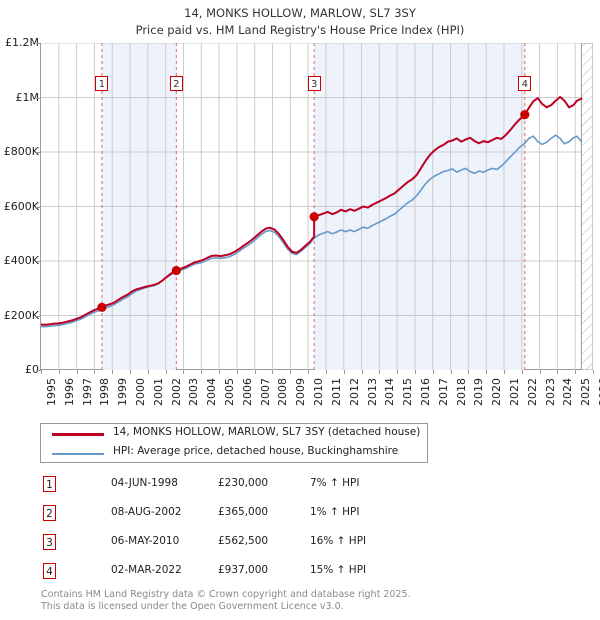 This screenshot has height=620, width=600. Describe the element at coordinates (338, 541) in the screenshot. I see `row-hpi-delta: 16% ↑ HPI` at that location.